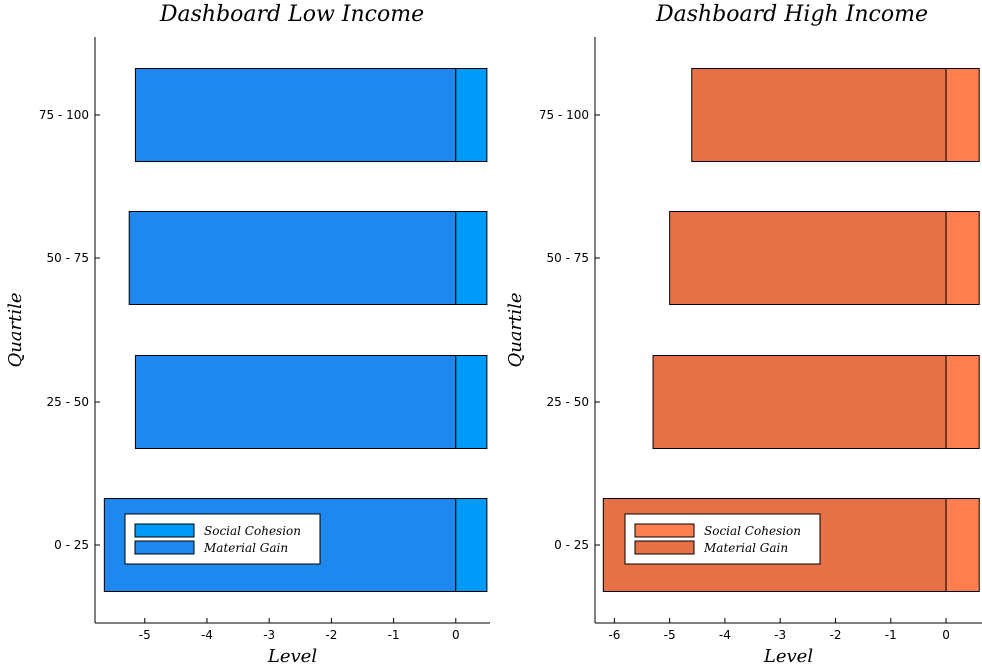 This screenshot has width=982, height=668. Describe the element at coordinates (791, 14) in the screenshot. I see `chart-title: Dashboard High Income` at that location.